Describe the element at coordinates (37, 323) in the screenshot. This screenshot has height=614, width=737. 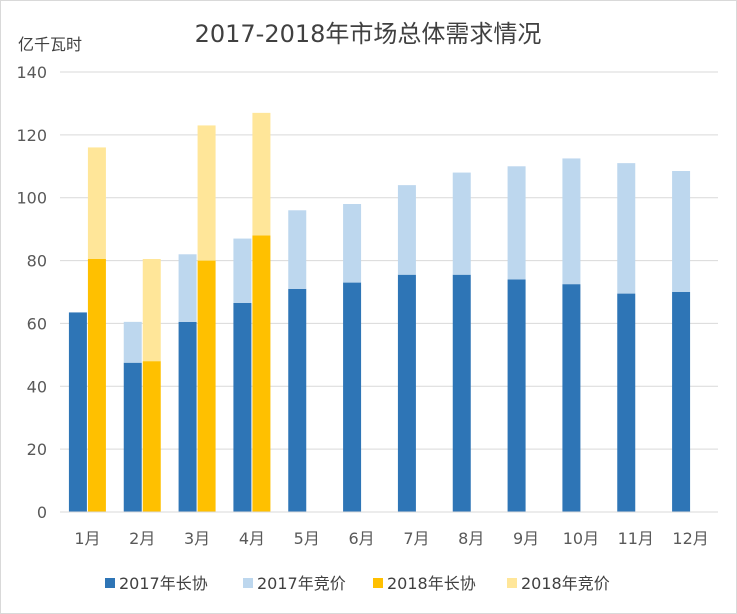
I see `y-tick-label: 60` at that location.